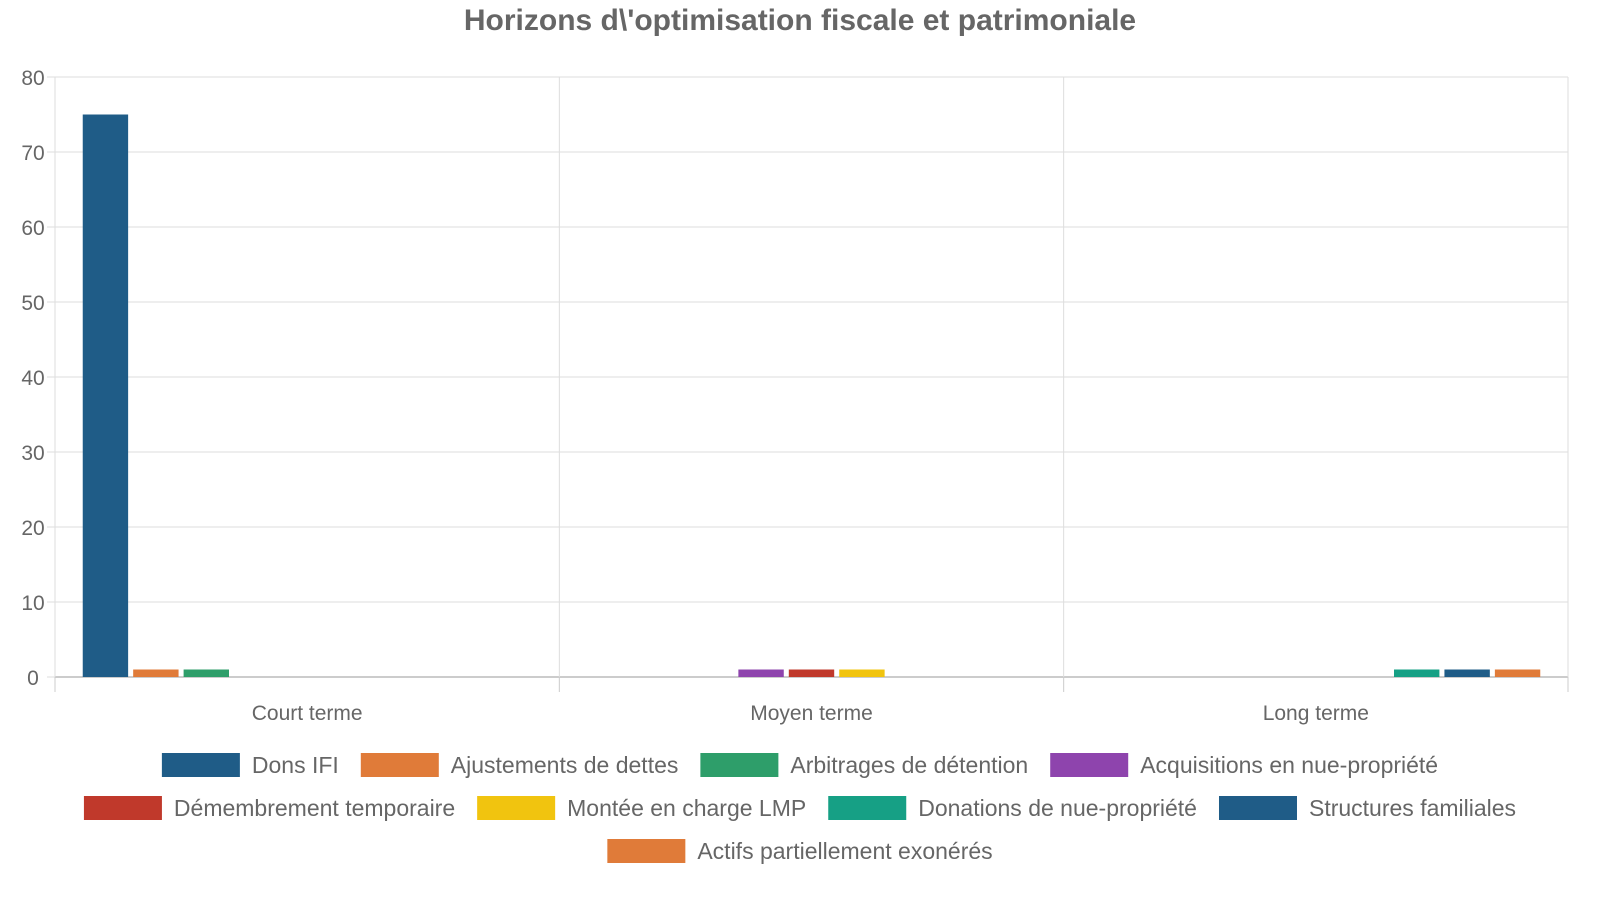  What do you see at coordinates (1316, 713) in the screenshot?
I see `x-tick-label: Long terme` at bounding box center [1316, 713].